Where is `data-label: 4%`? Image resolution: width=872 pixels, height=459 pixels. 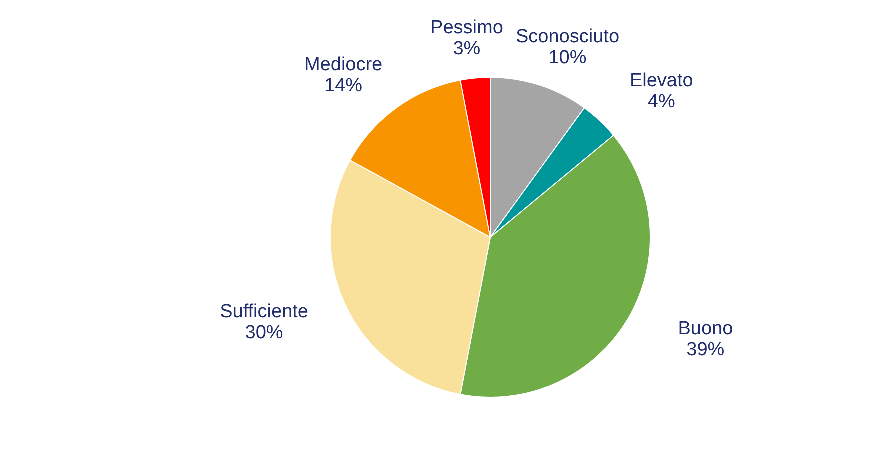 data-label: 4% is located at coordinates (662, 102).